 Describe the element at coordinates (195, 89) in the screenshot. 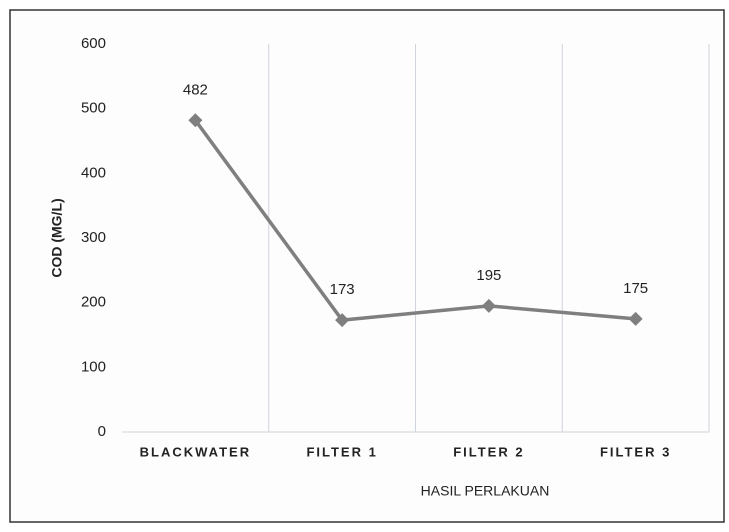

I see `data-label: 482` at that location.